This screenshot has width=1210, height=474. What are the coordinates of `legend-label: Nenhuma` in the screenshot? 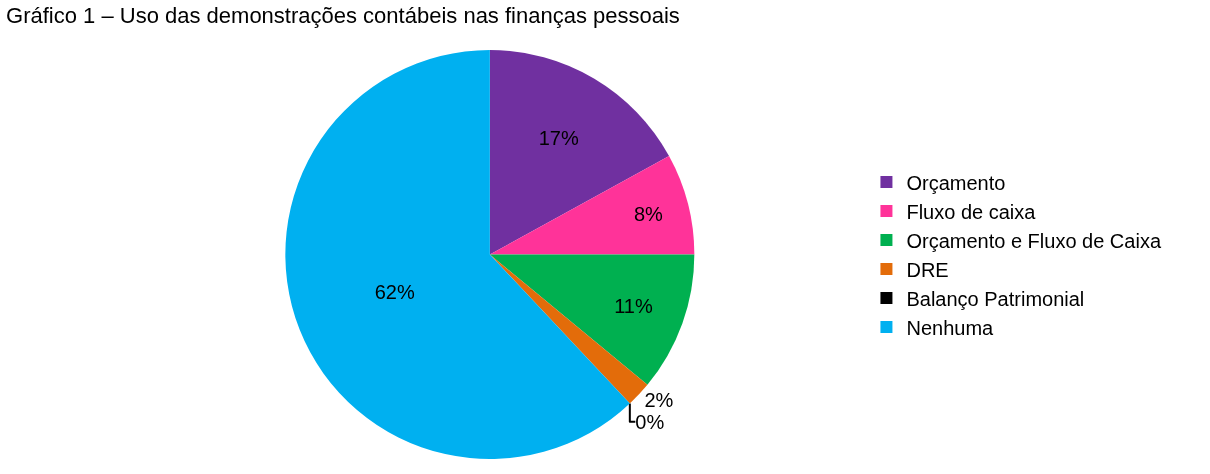 It's located at (950, 327).